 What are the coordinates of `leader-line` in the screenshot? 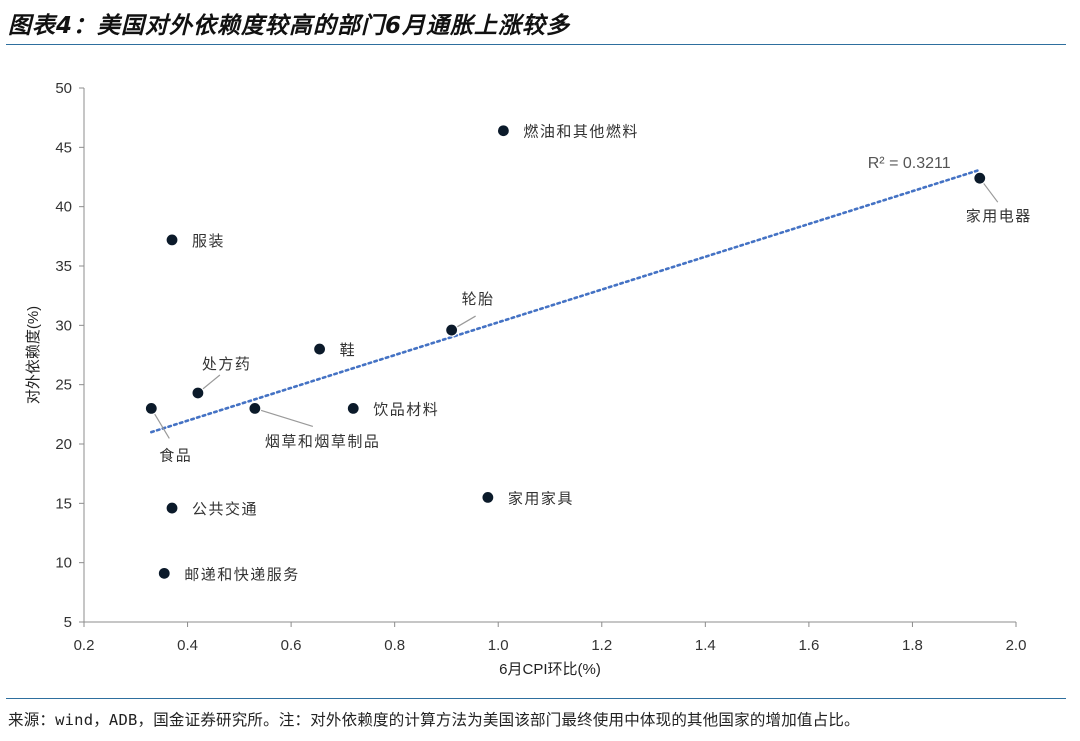 It's located at (284, 417).